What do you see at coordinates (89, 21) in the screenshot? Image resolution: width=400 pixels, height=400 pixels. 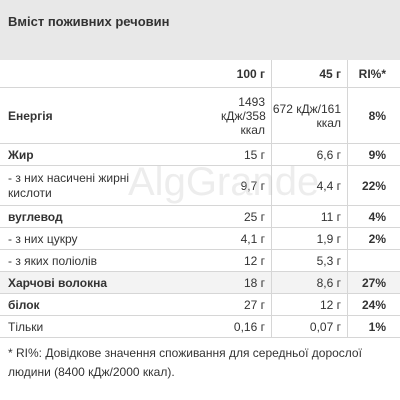 I see `table-title: Вміст поживних речовин` at bounding box center [89, 21].